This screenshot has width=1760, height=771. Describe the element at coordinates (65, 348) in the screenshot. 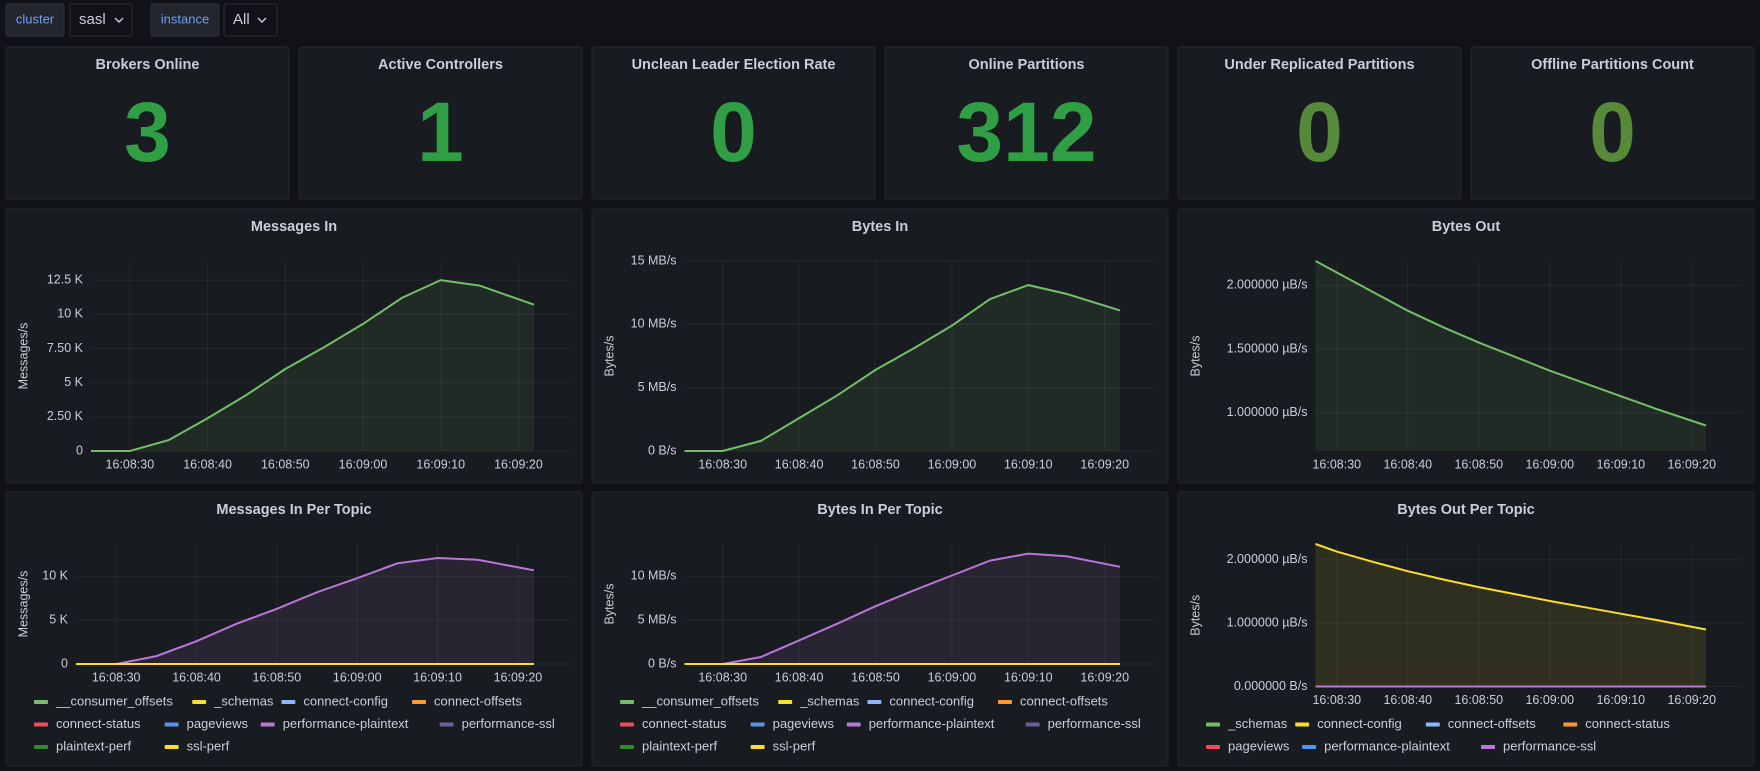

I see `y-tick-label: 7.50 K` at that location.